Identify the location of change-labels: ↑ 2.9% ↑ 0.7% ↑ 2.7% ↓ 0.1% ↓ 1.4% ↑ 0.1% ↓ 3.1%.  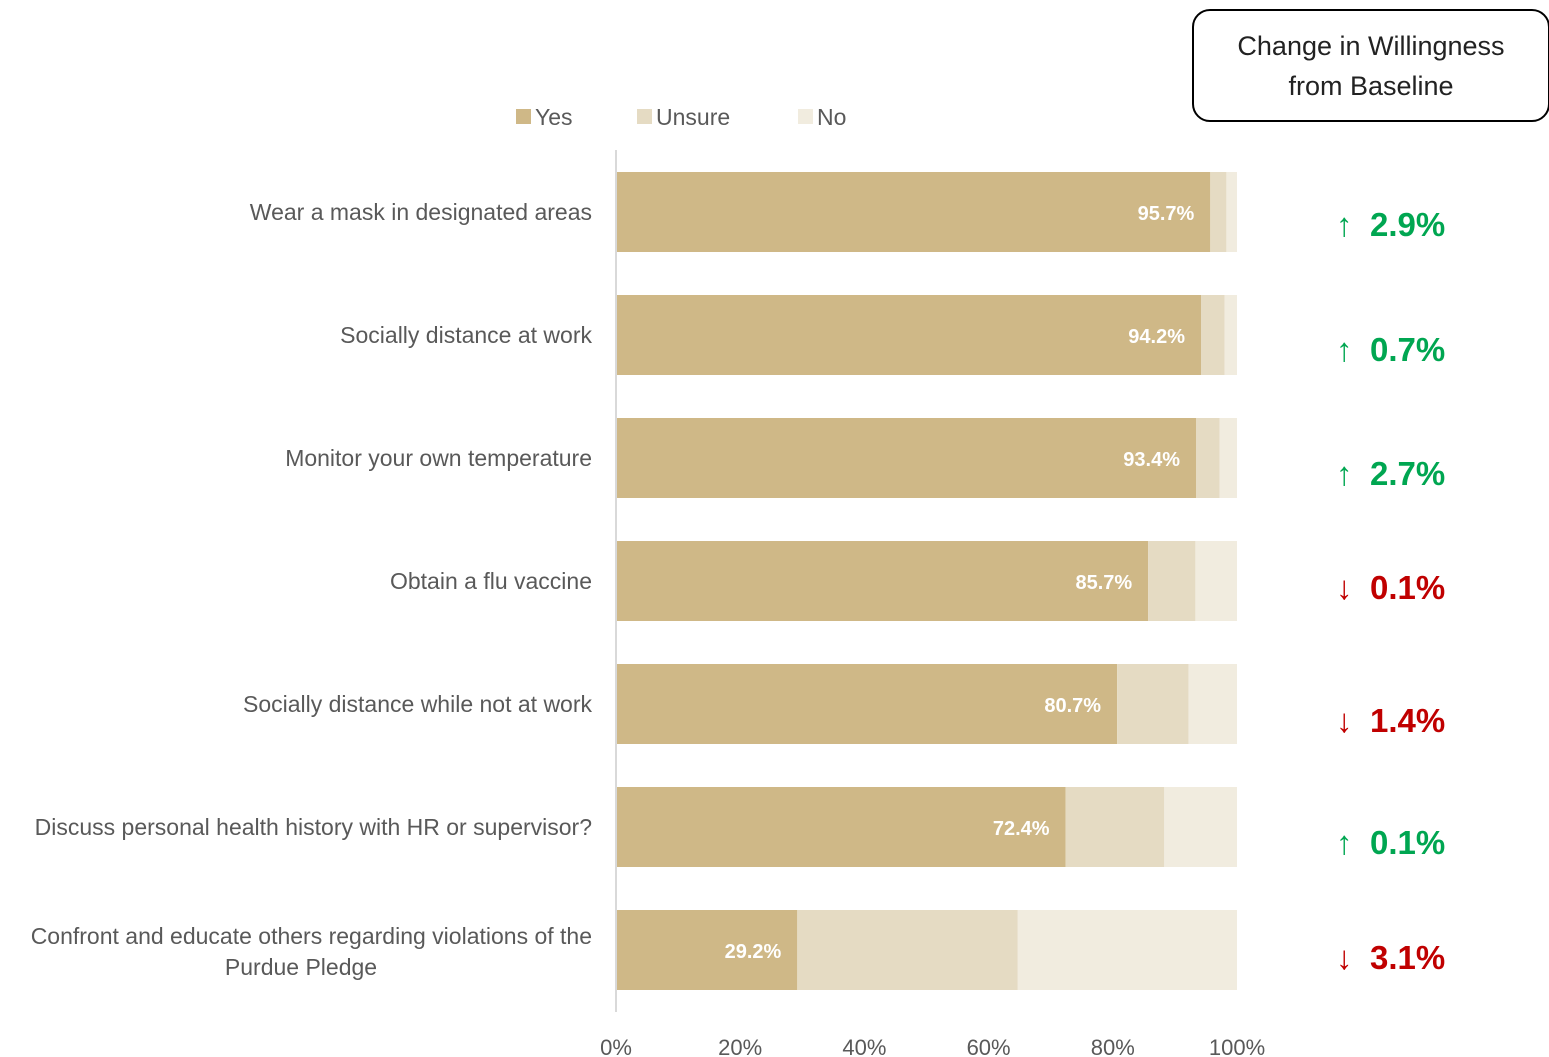
(1390, 591).